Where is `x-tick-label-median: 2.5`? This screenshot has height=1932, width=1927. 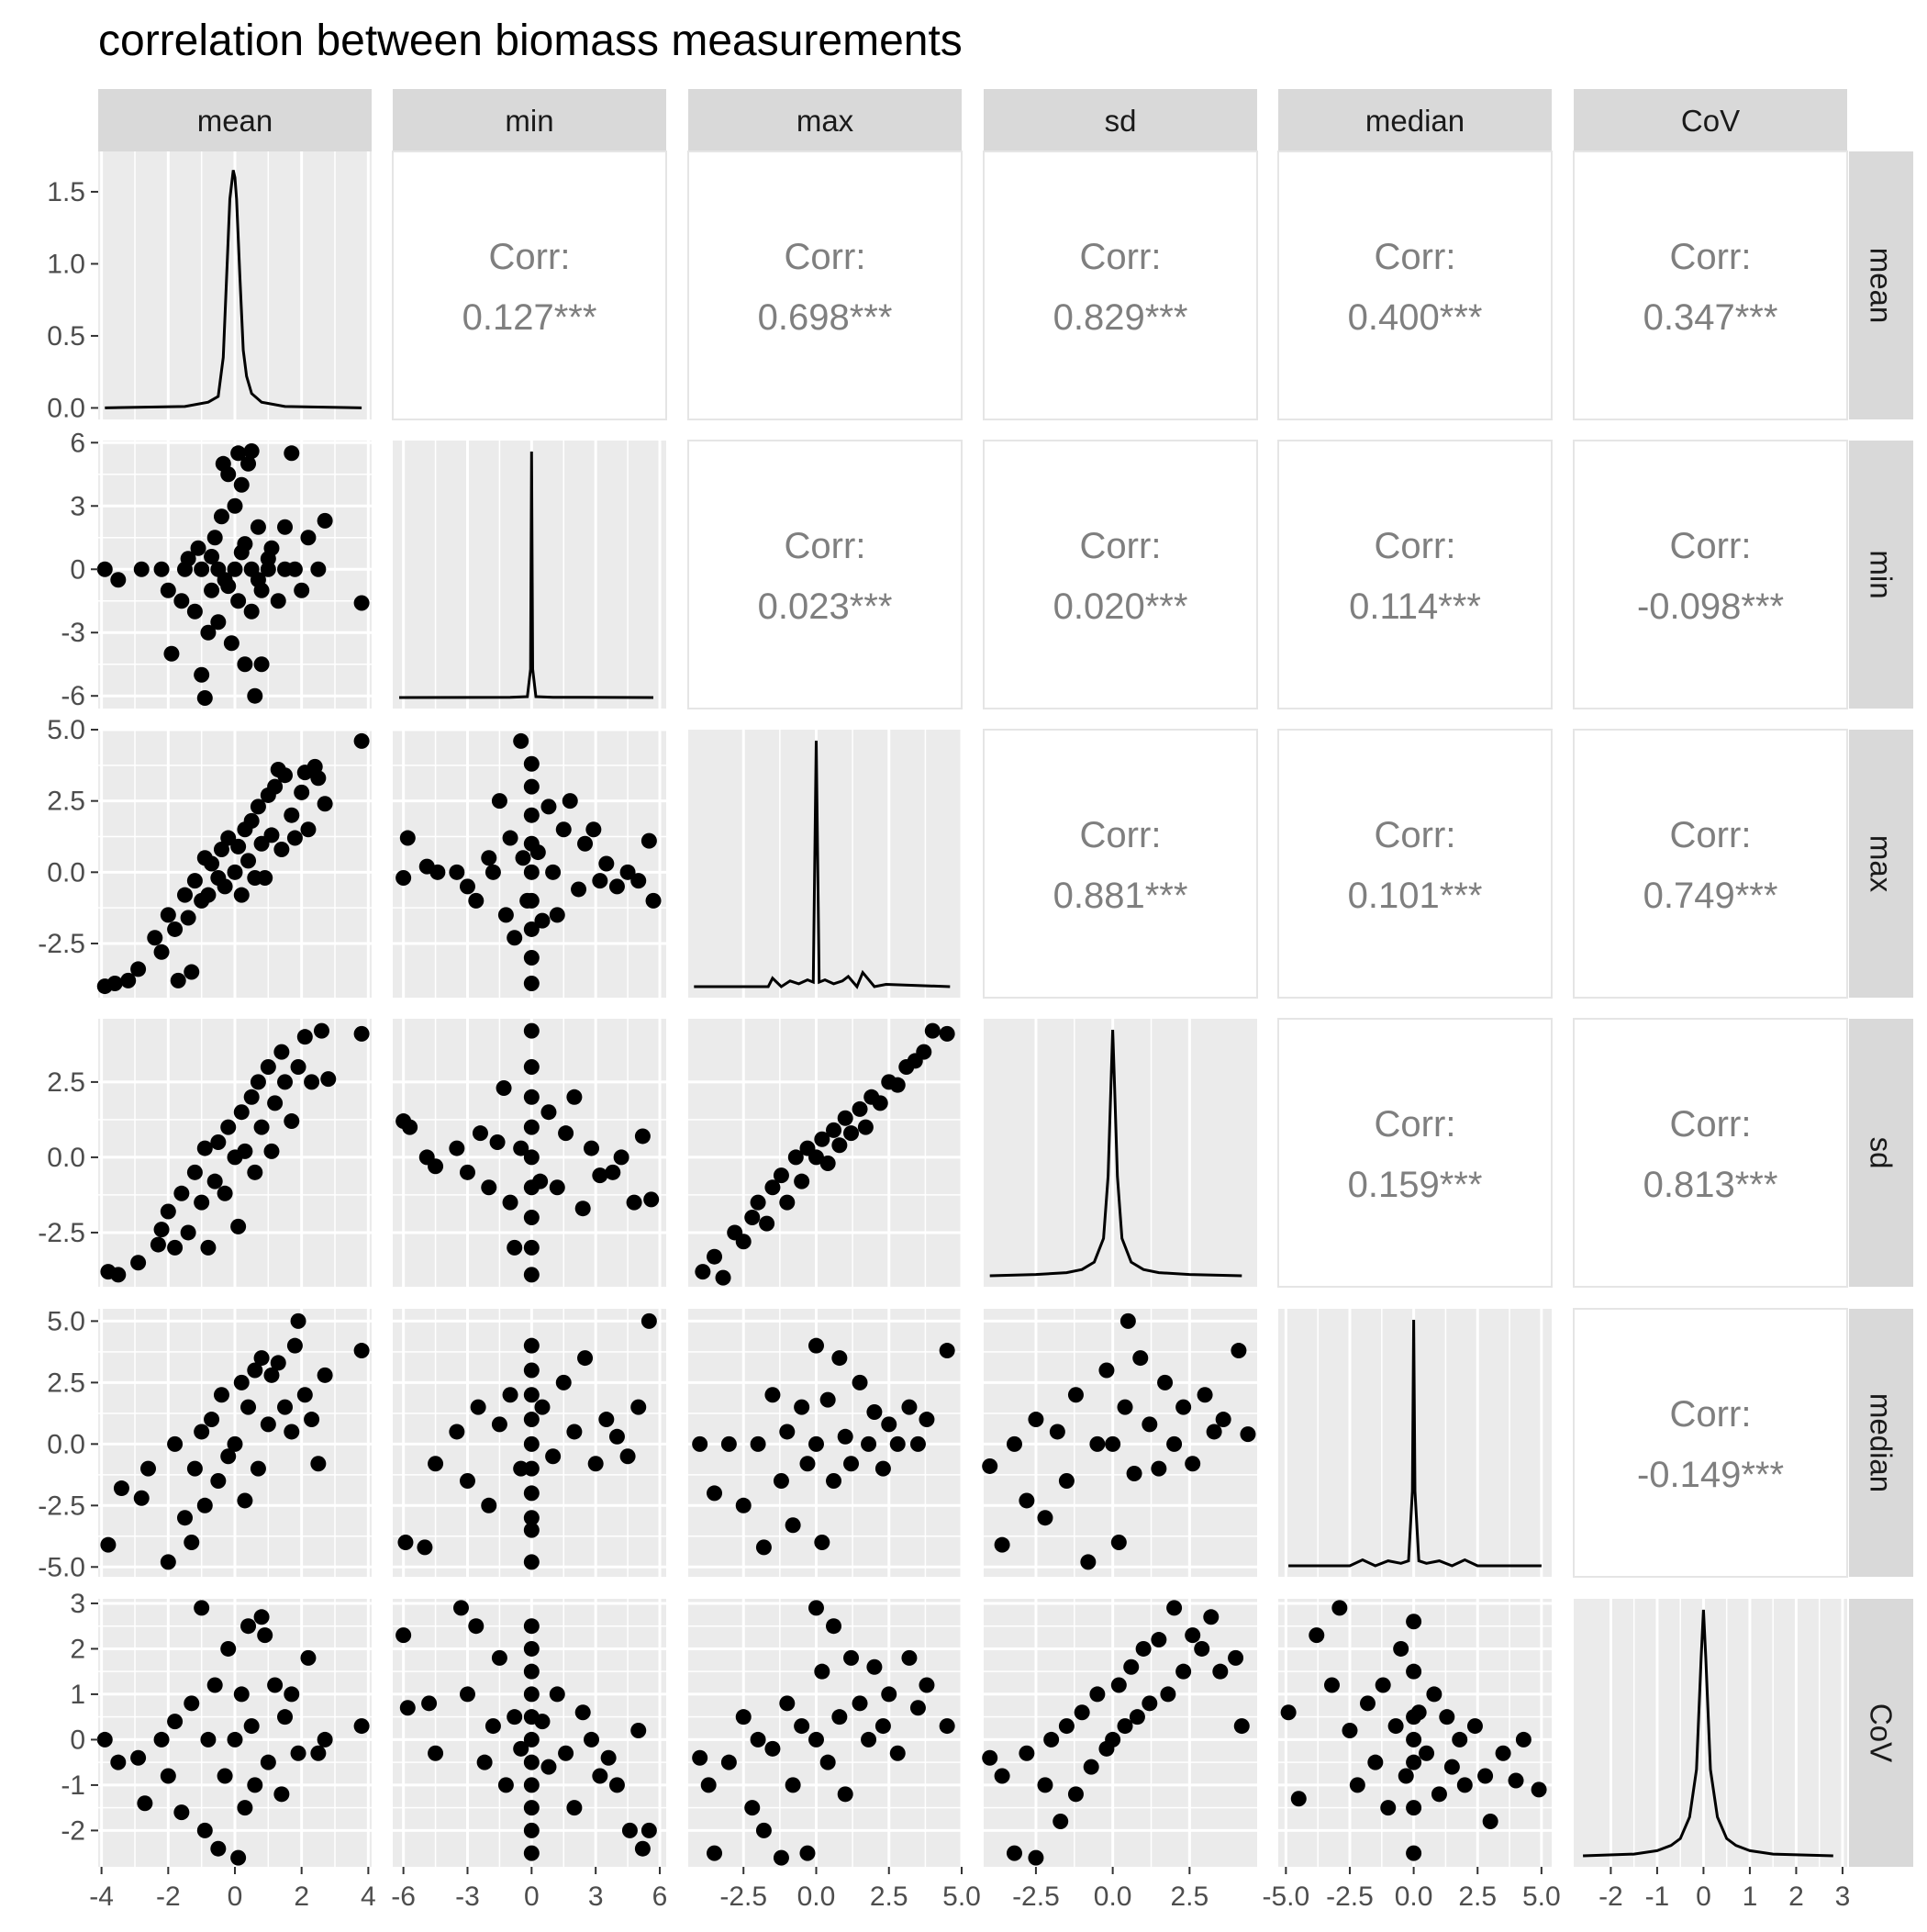 x-tick-label-median: 2.5 is located at coordinates (1477, 1897).